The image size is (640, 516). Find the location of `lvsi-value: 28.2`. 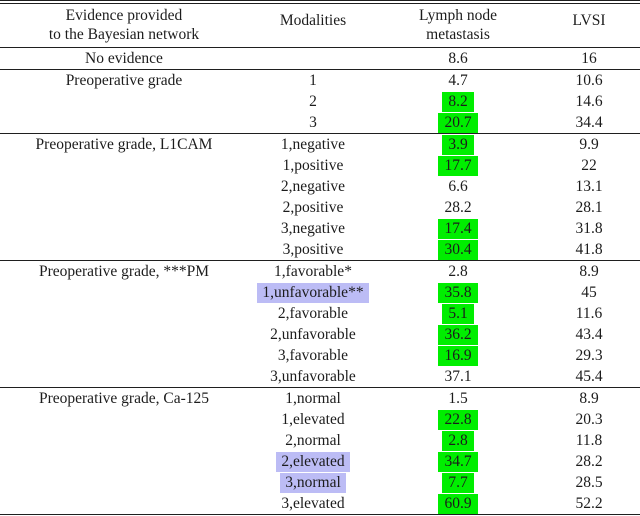

lvsi-value: 28.2 is located at coordinates (589, 461).